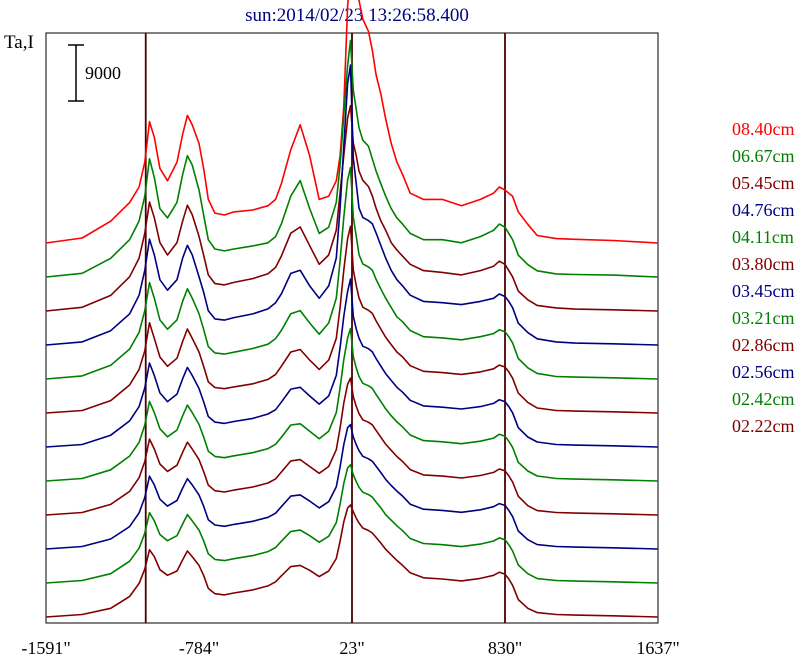 This screenshot has width=807, height=662. I want to click on x-tick-label: 830", so click(505, 648).